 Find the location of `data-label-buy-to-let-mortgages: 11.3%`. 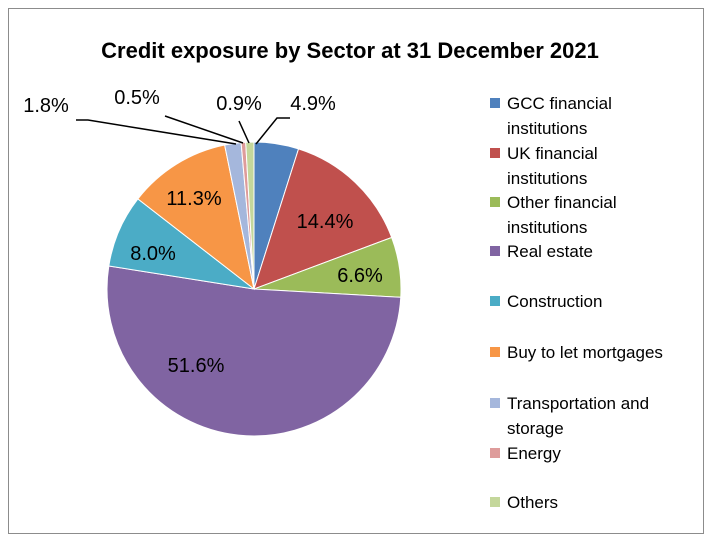

data-label-buy-to-let-mortgages: 11.3% is located at coordinates (193, 199).